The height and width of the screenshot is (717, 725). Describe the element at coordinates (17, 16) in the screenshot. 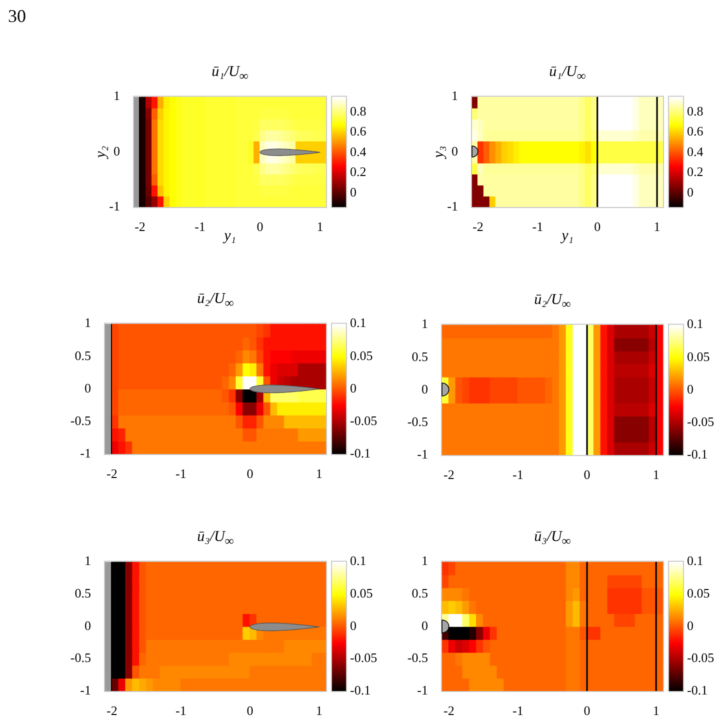

I see `text: 30` at that location.